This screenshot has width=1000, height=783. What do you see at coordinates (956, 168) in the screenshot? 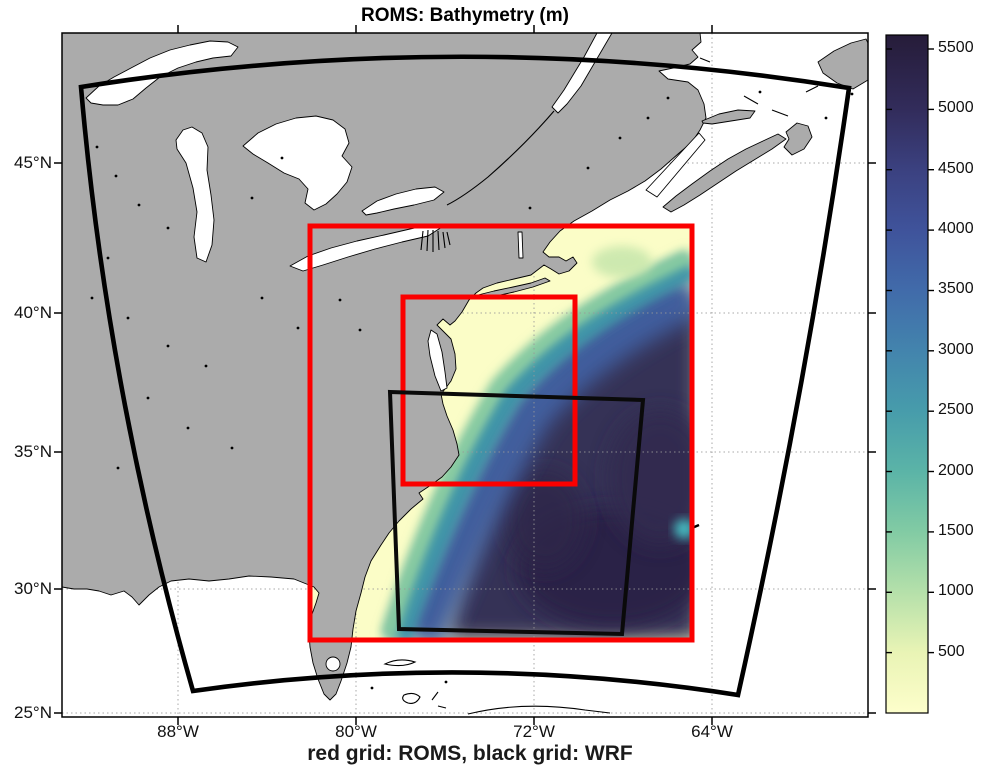
I see `colorbar-tick-label: 4500` at bounding box center [956, 168].